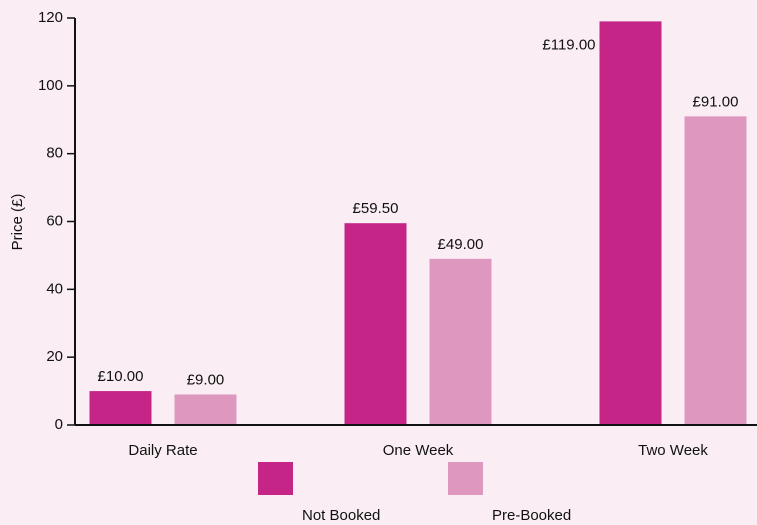 This screenshot has height=525, width=757. I want to click on x-tick-label: One Week, so click(418, 450).